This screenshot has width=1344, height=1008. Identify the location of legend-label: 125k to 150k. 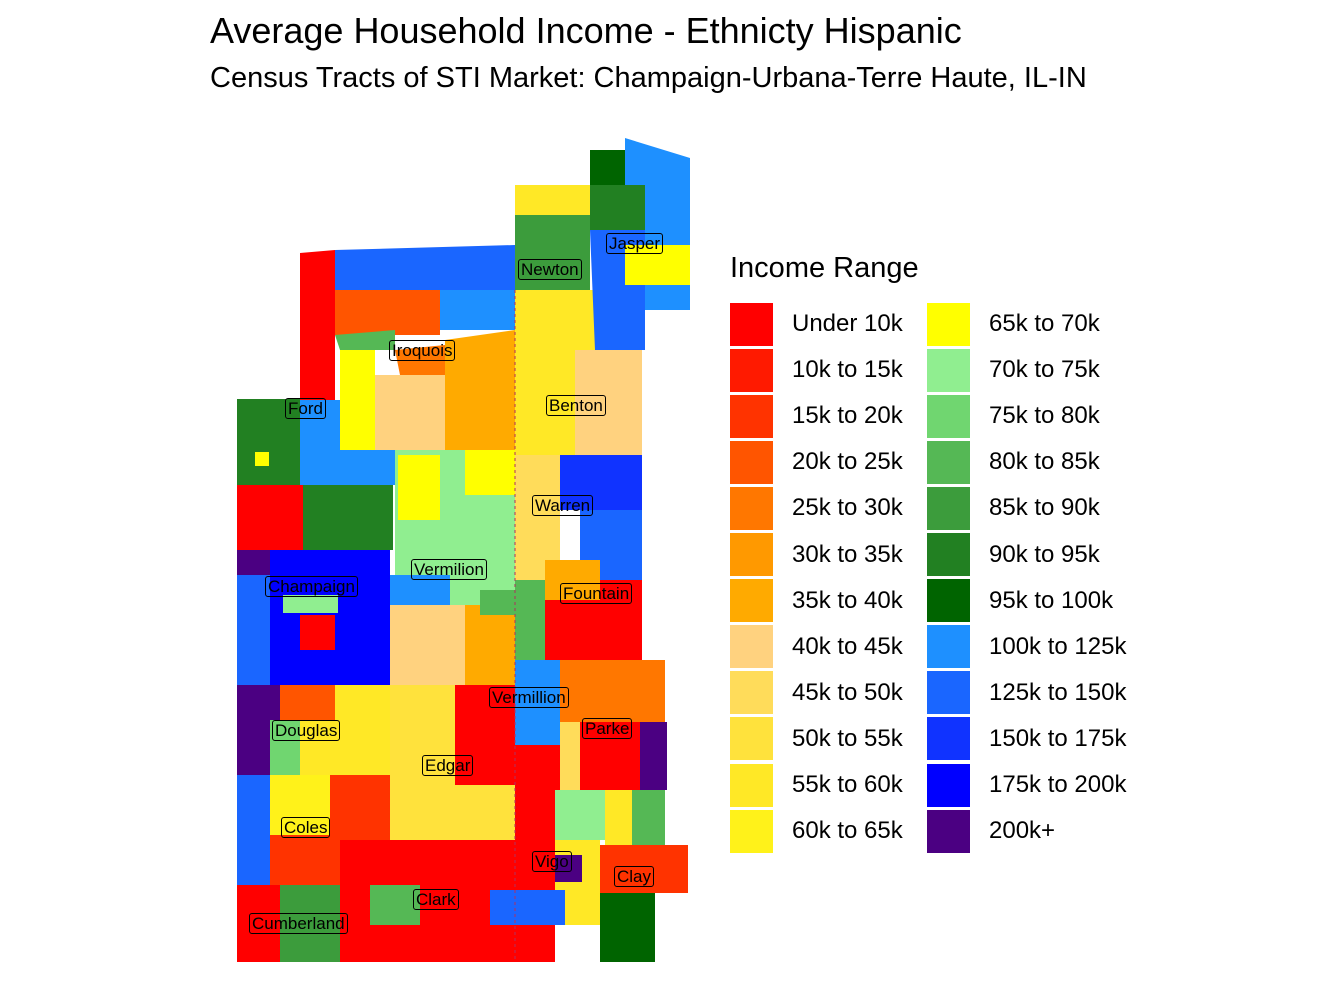
(1058, 692).